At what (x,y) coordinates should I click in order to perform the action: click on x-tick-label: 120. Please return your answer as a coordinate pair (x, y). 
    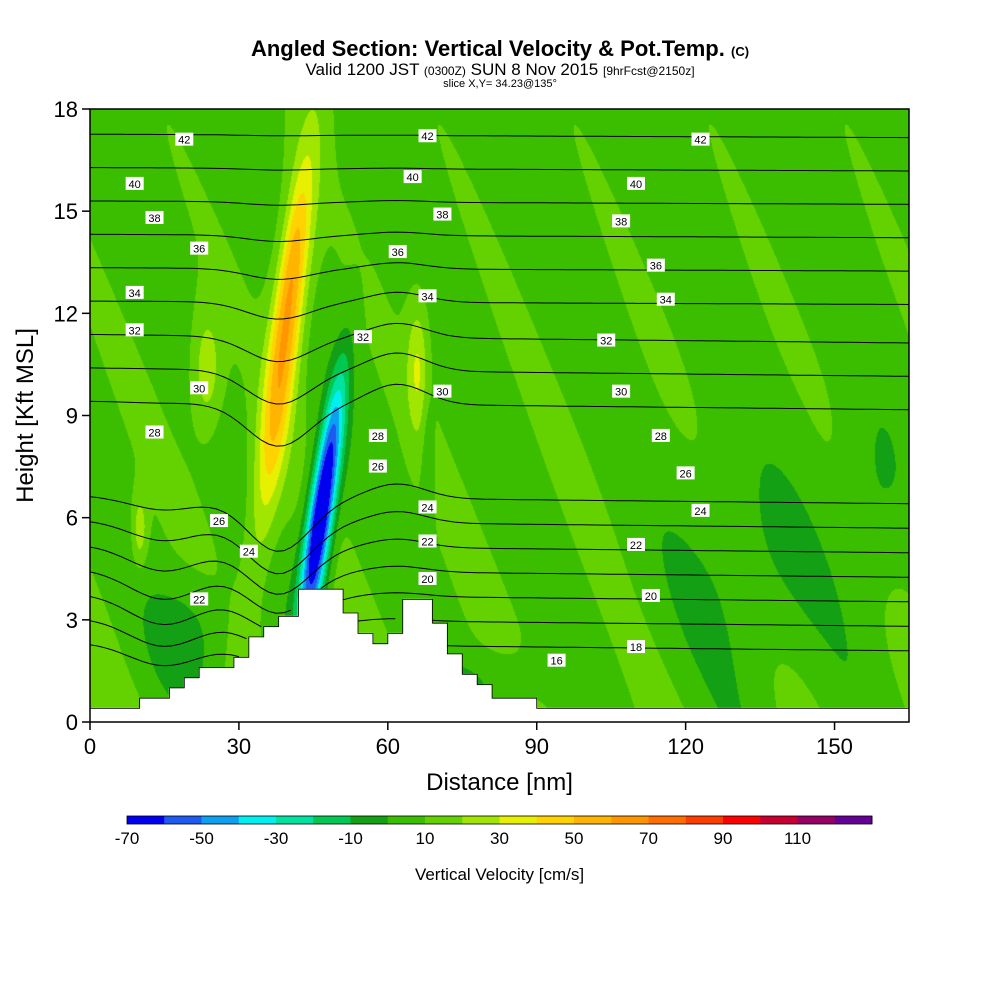
    Looking at the image, I should click on (685, 746).